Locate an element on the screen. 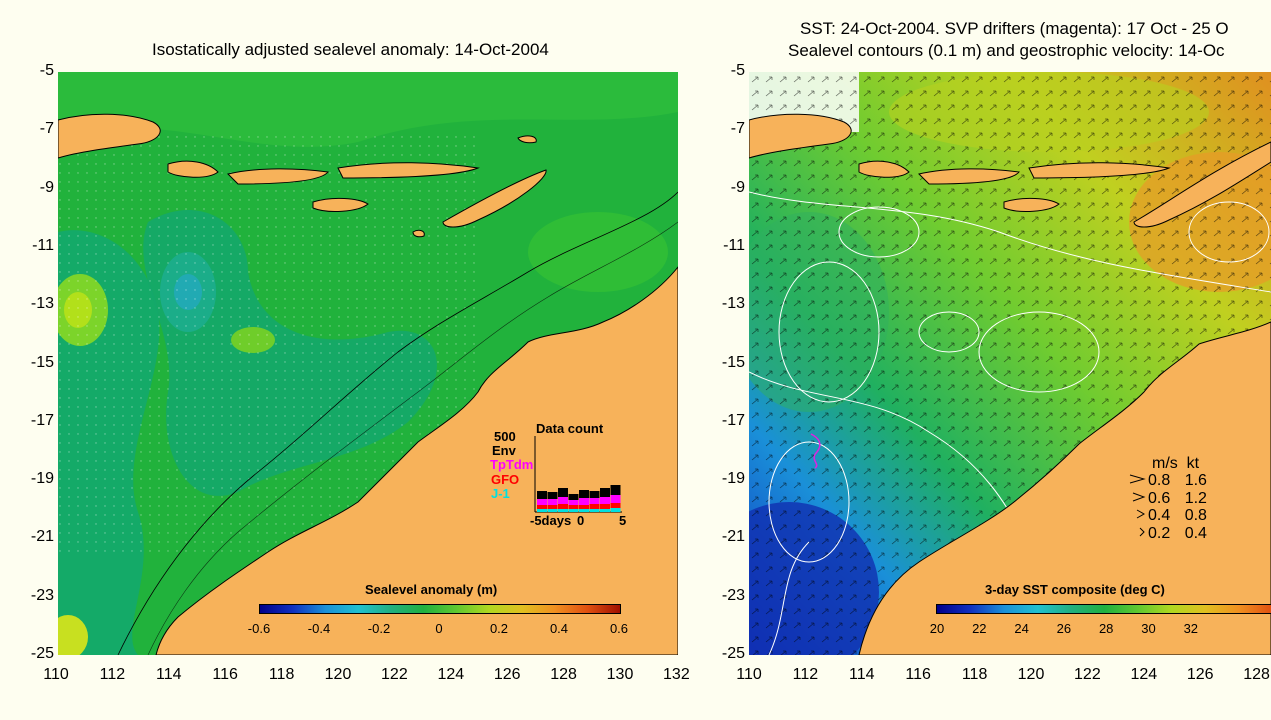  left-y-tick: -19 is located at coordinates (42, 479).